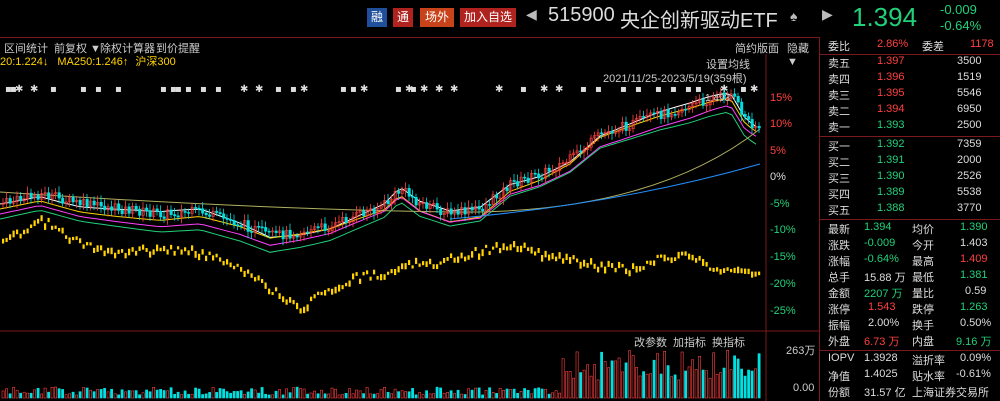 The height and width of the screenshot is (401, 1000). Describe the element at coordinates (891, 208) in the screenshot. I see `bid-price: 1.388` at that location.